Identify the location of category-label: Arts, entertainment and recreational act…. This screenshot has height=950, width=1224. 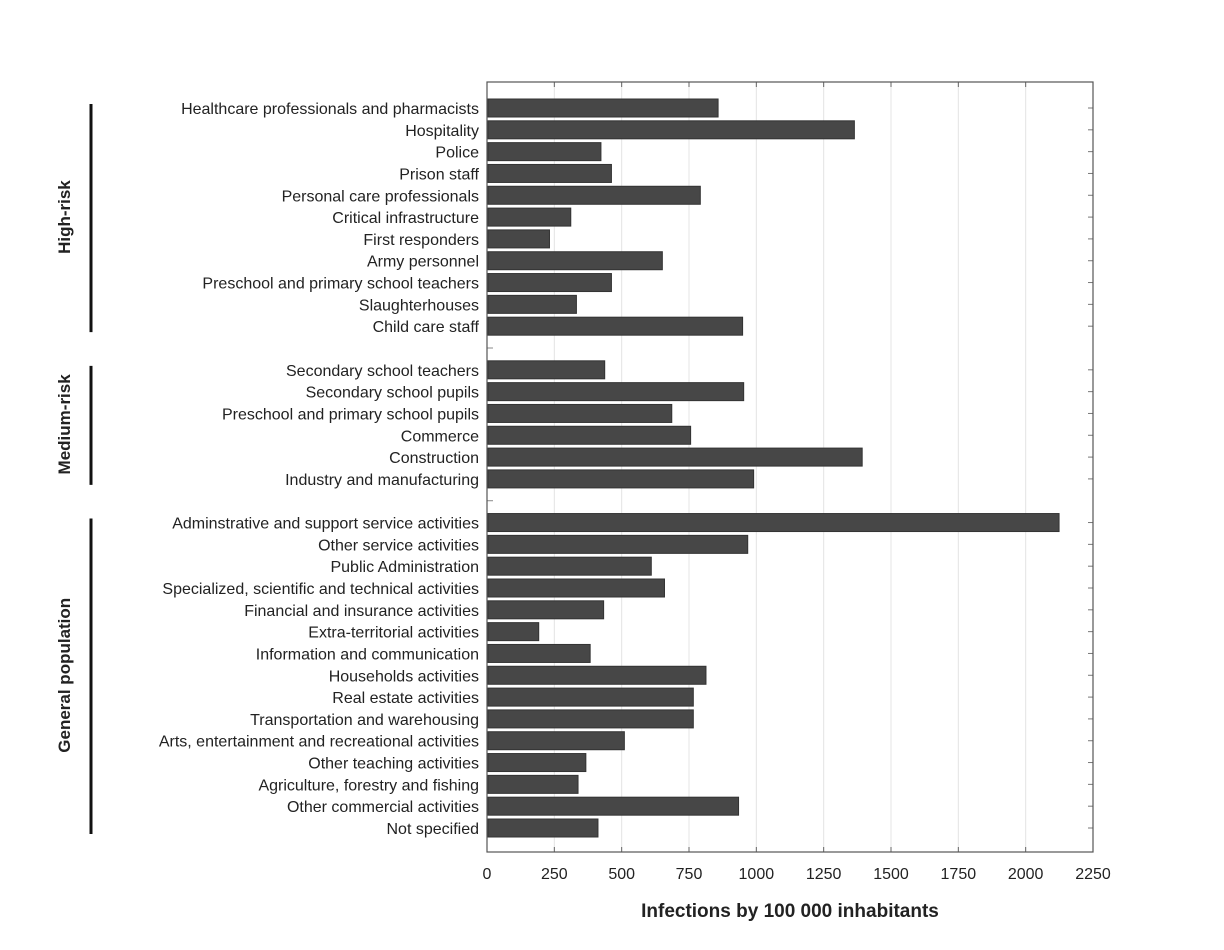
(319, 742).